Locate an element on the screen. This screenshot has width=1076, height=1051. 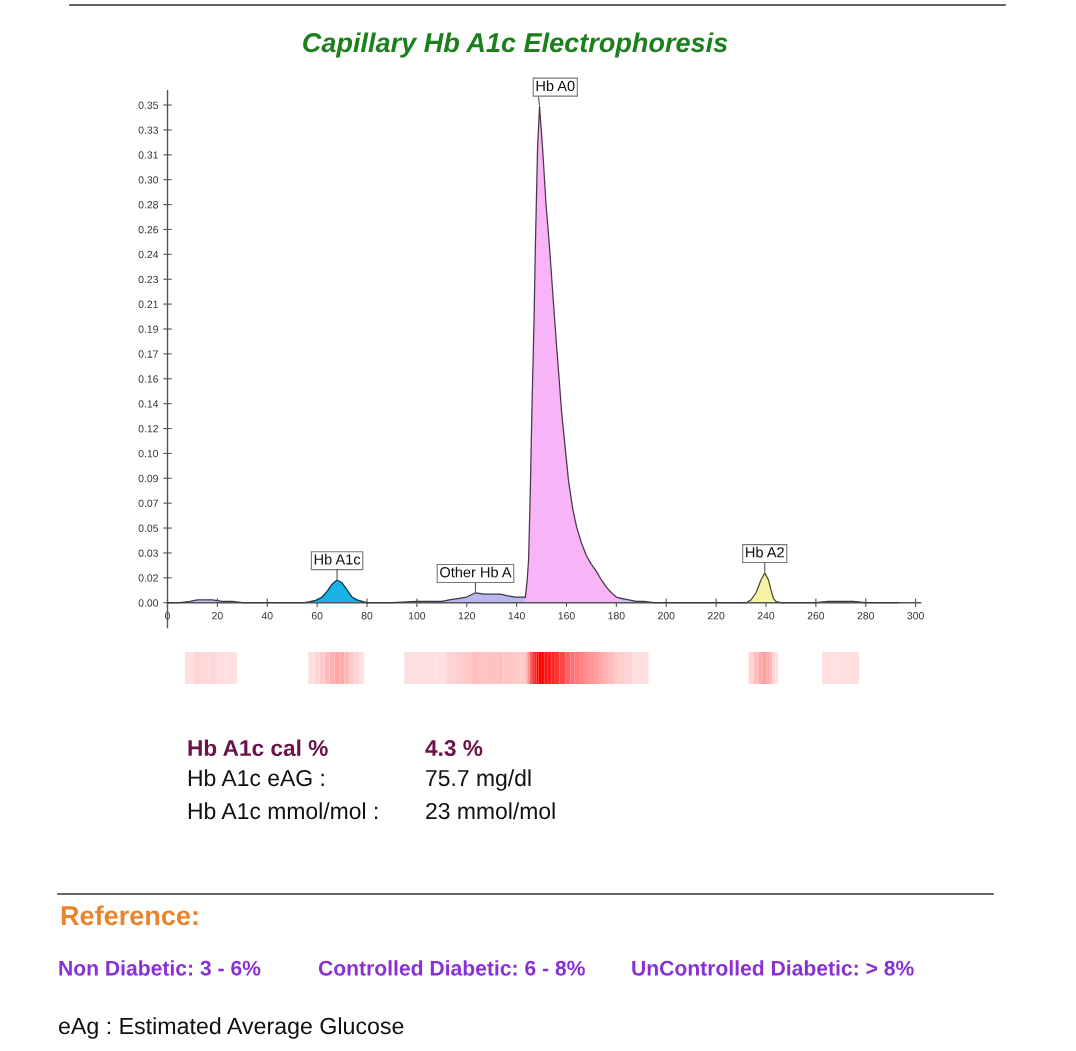
text: Reference: is located at coordinates (129, 915).